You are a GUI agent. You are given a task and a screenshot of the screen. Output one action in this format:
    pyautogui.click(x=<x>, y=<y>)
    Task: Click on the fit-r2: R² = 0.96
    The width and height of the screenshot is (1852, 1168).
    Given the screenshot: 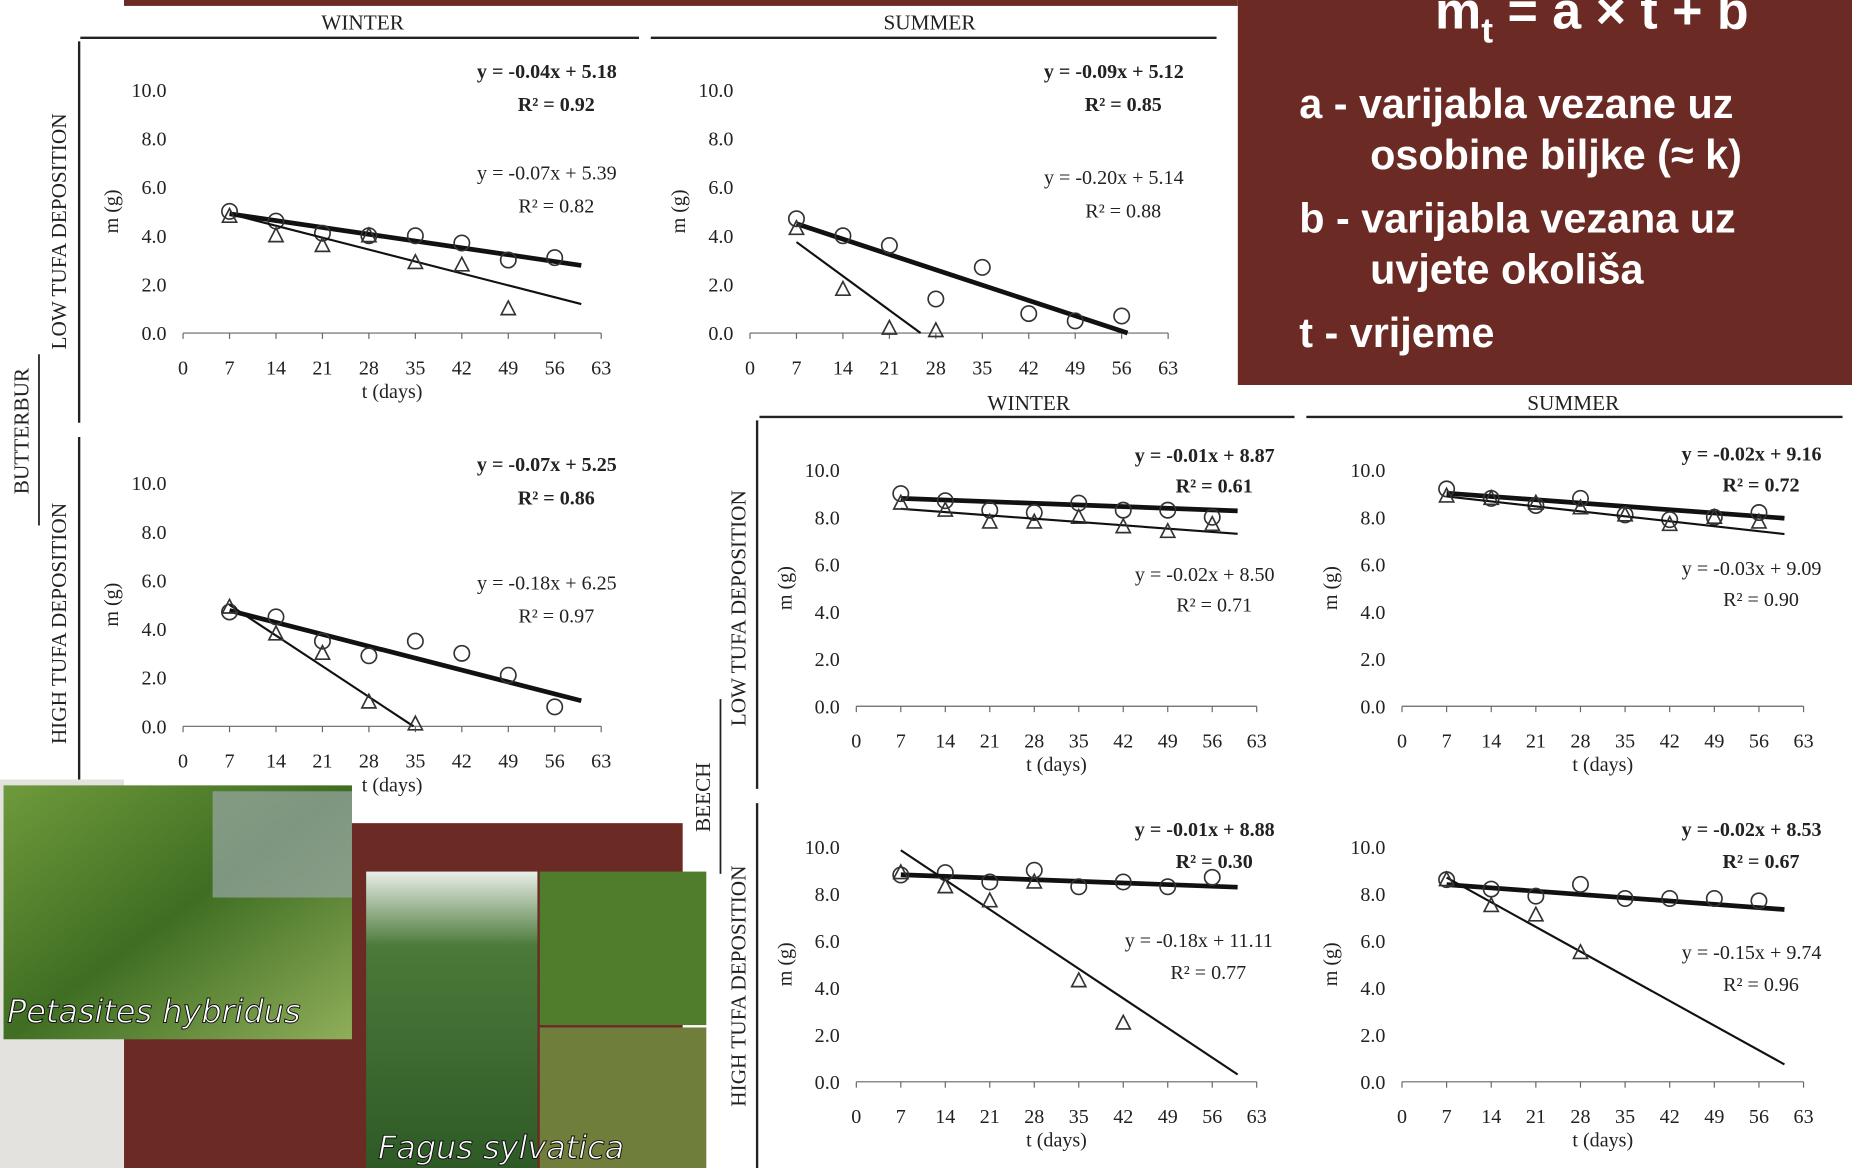 What is the action you would take?
    pyautogui.click(x=1761, y=985)
    